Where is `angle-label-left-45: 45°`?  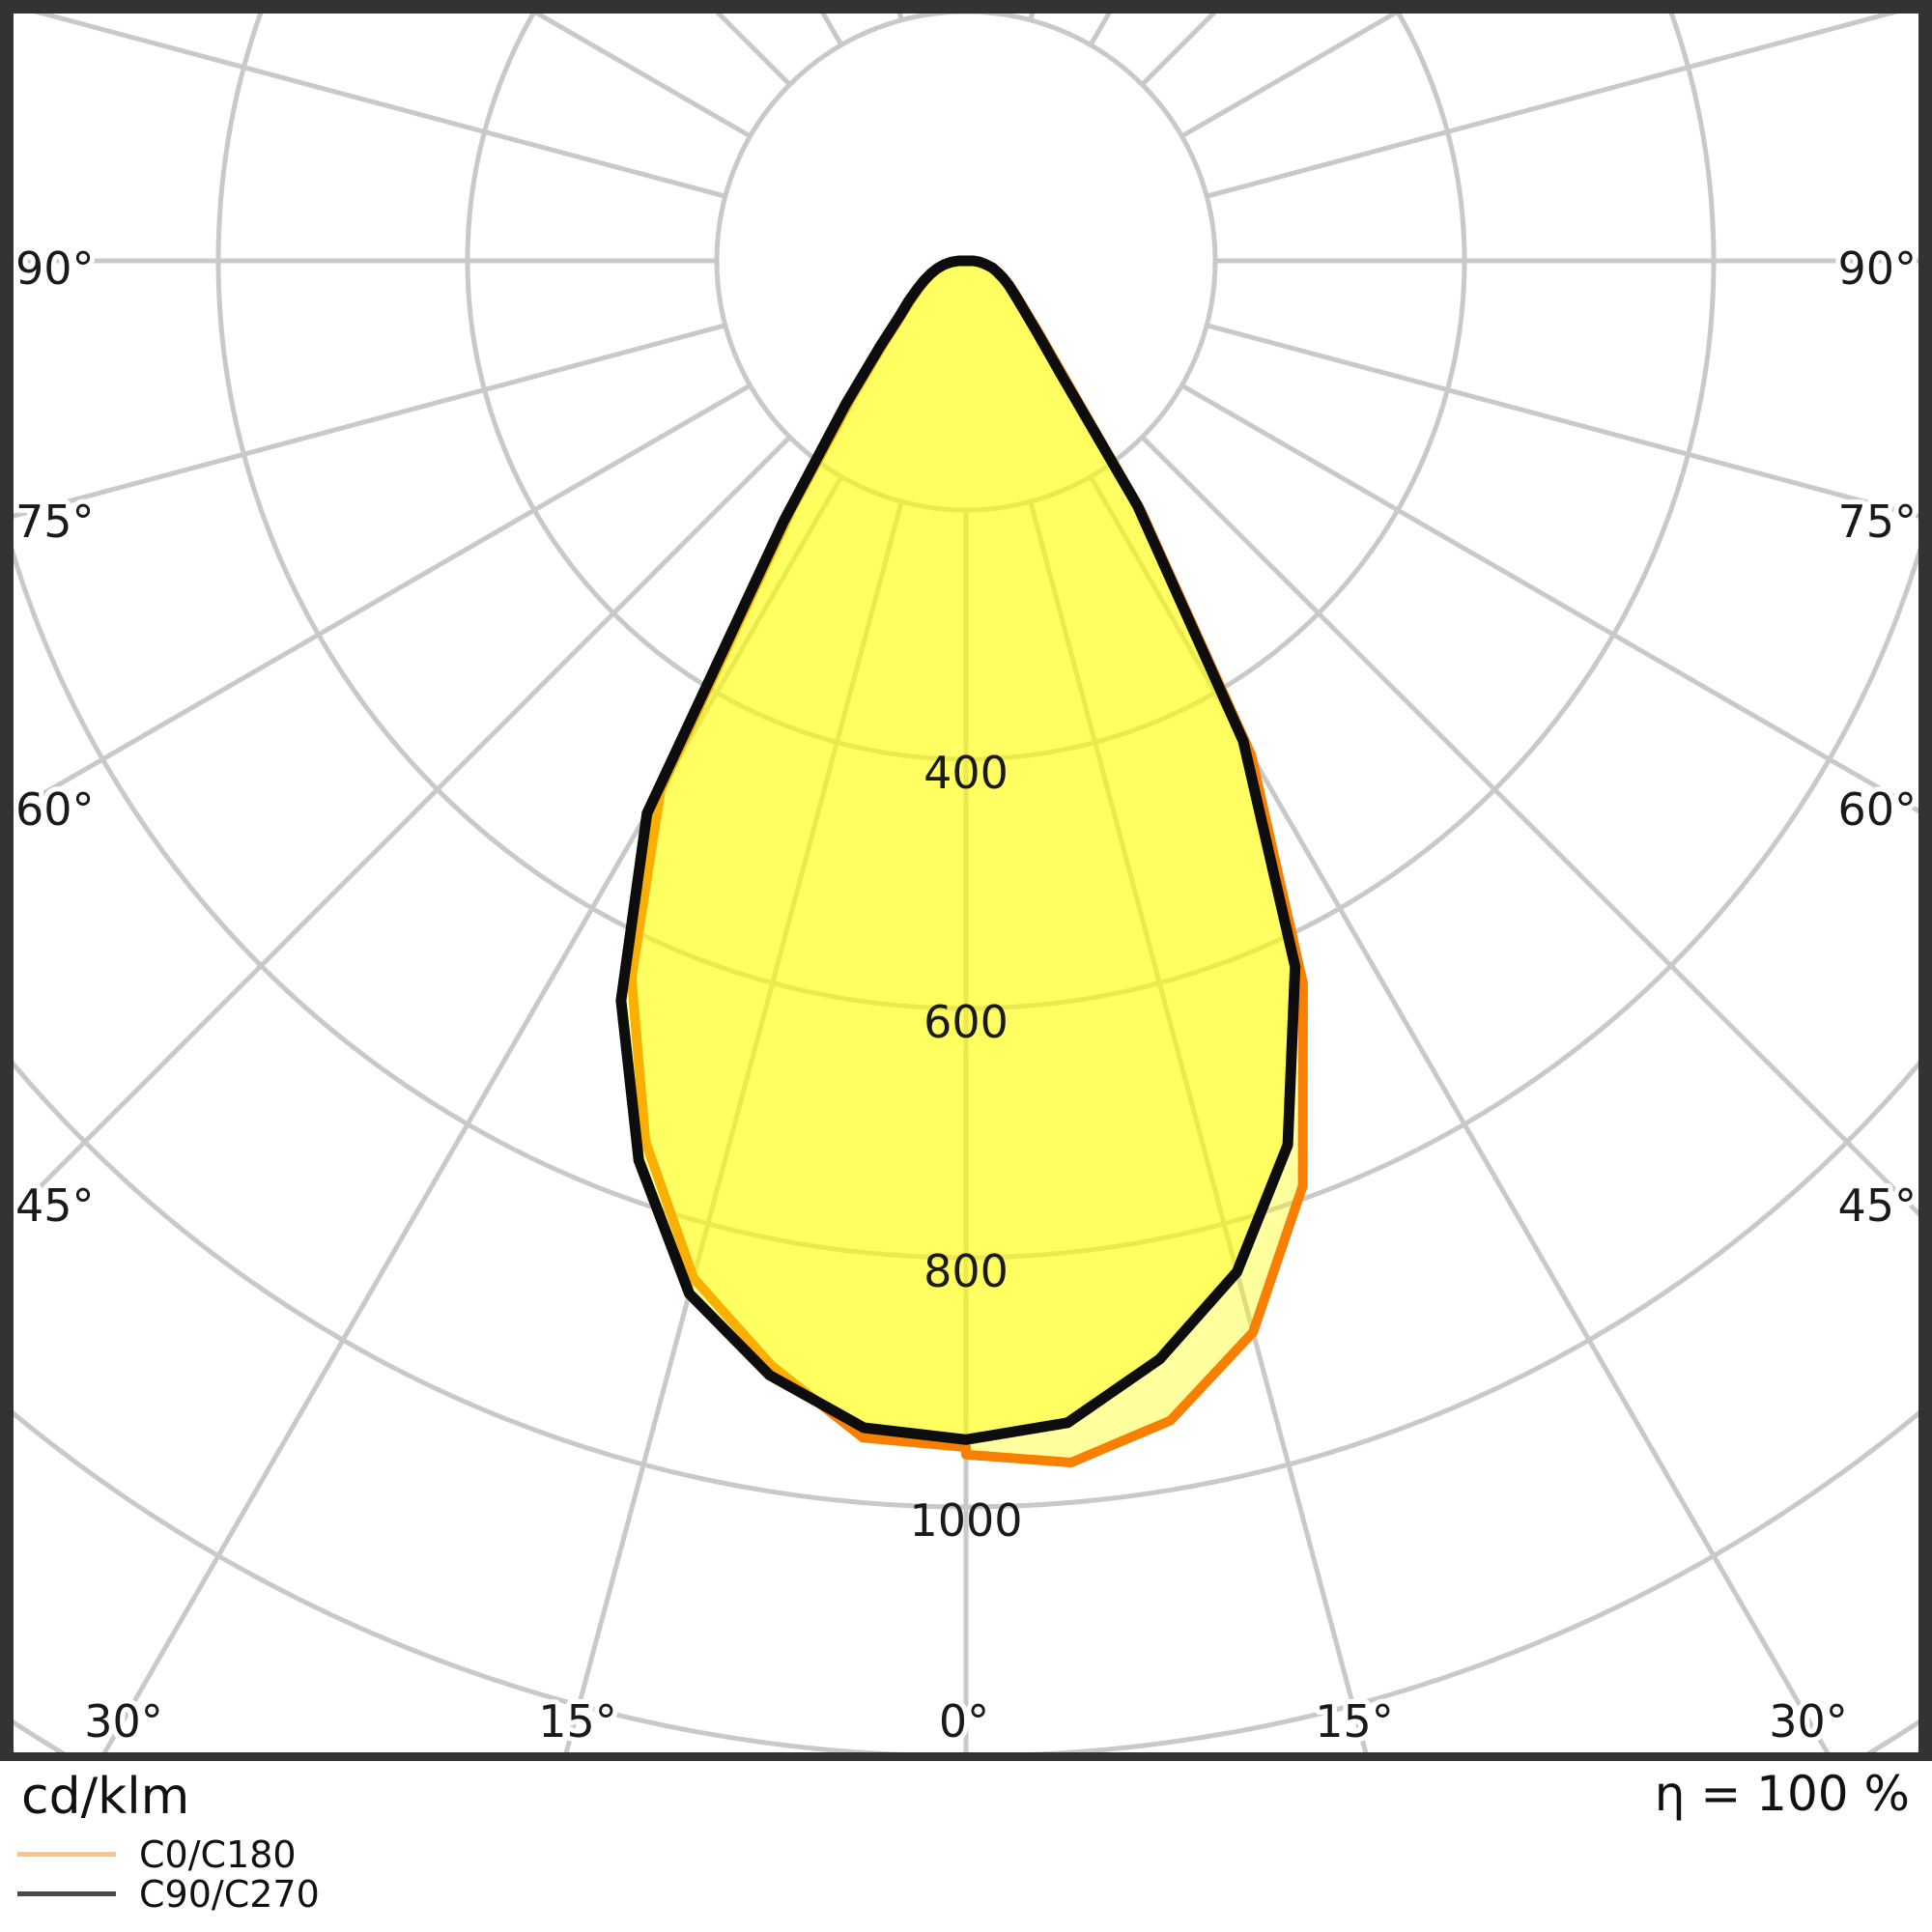 angle-label-left-45: 45° is located at coordinates (55, 1205).